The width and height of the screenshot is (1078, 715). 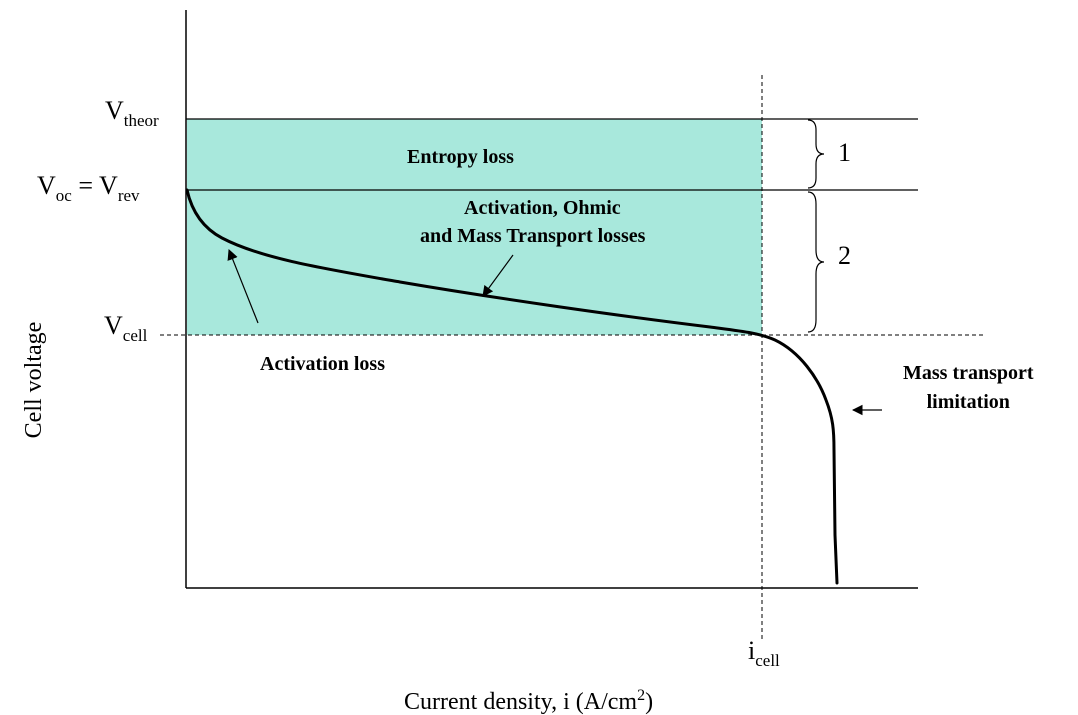 I want to click on x-axis-title: Current density, i (A/cm2), so click(x=528, y=701).